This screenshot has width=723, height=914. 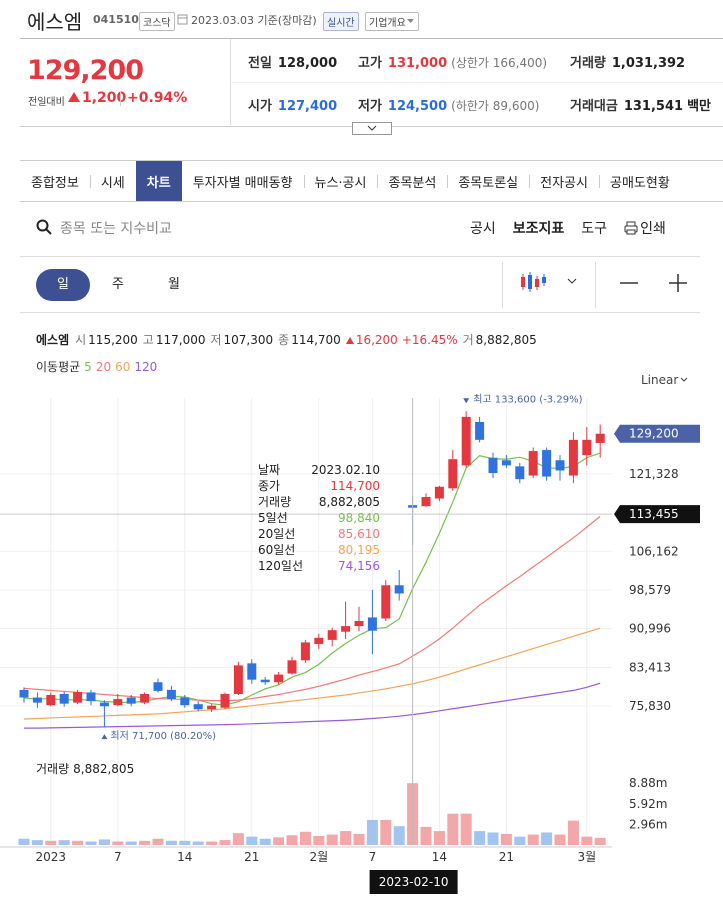 What do you see at coordinates (660, 380) in the screenshot?
I see `scale-label: Linear` at bounding box center [660, 380].